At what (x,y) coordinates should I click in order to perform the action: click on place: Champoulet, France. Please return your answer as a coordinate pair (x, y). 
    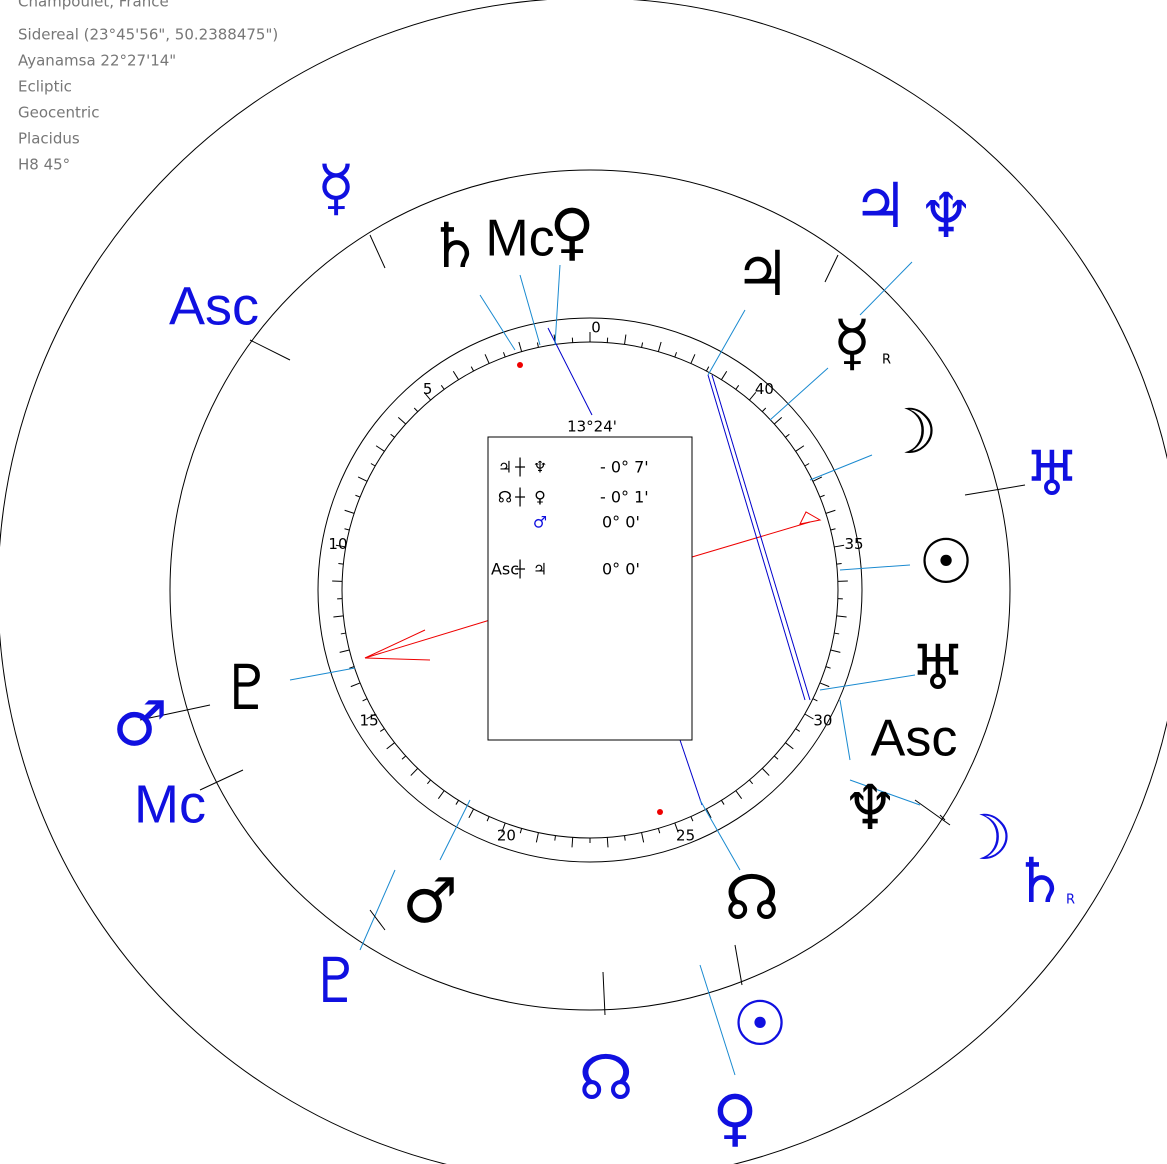
    Looking at the image, I should click on (93, 5).